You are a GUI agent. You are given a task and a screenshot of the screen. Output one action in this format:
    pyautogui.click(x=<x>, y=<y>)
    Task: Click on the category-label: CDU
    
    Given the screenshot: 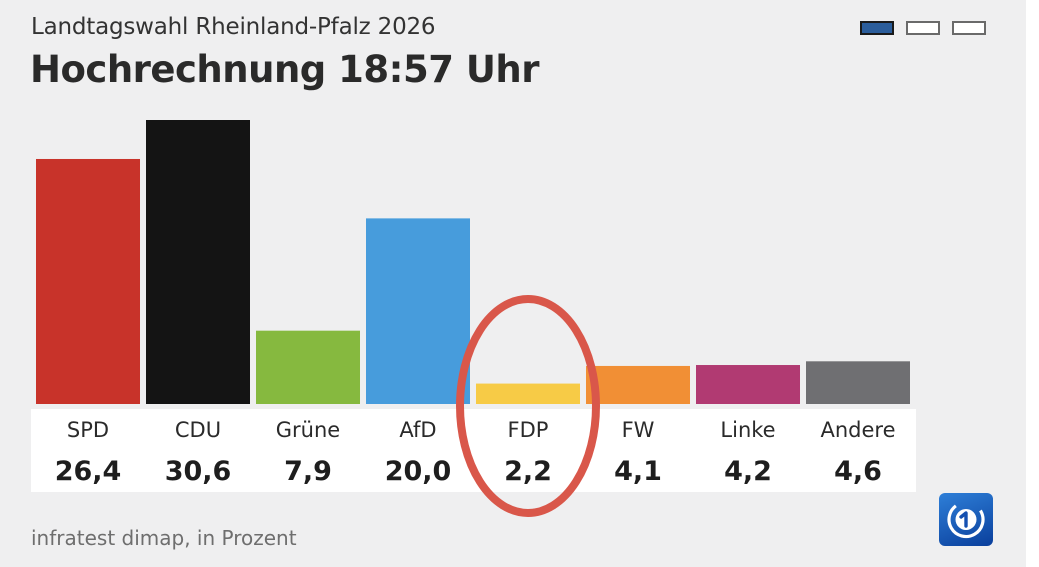 What is the action you would take?
    pyautogui.click(x=198, y=430)
    